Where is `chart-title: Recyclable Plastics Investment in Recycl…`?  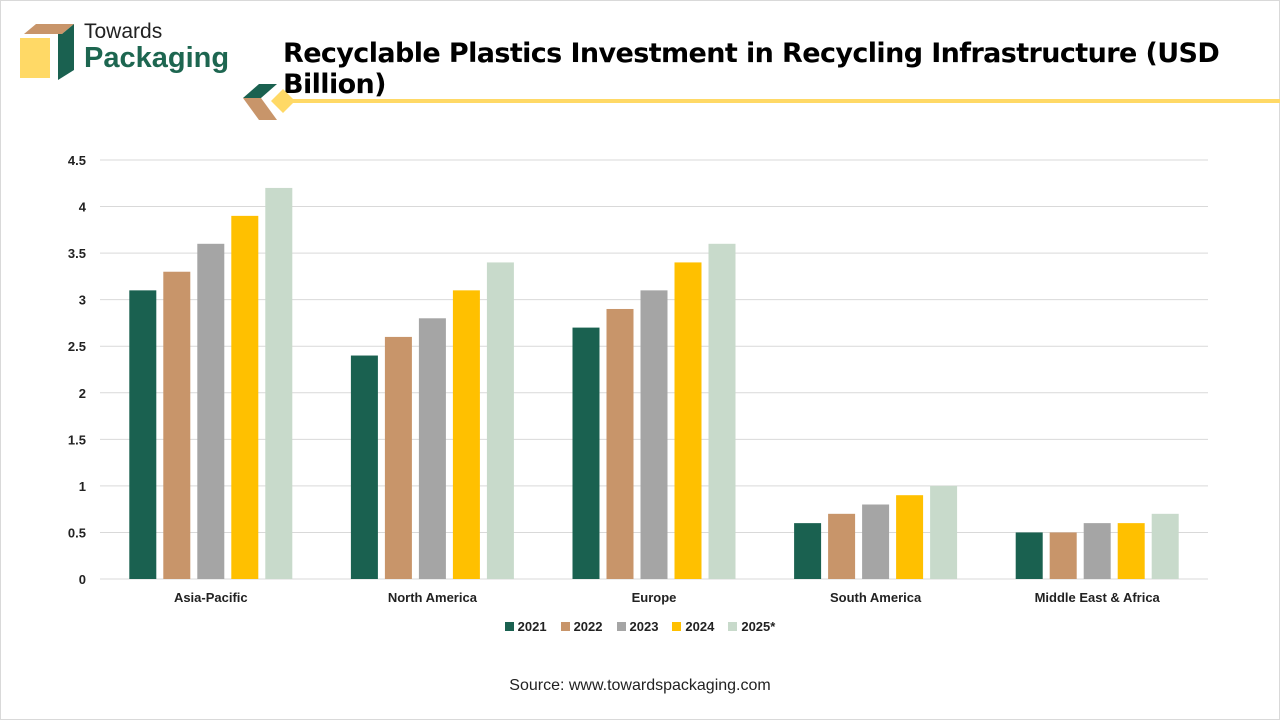 chart-title: Recyclable Plastics Investment in Recycl… is located at coordinates (751, 69).